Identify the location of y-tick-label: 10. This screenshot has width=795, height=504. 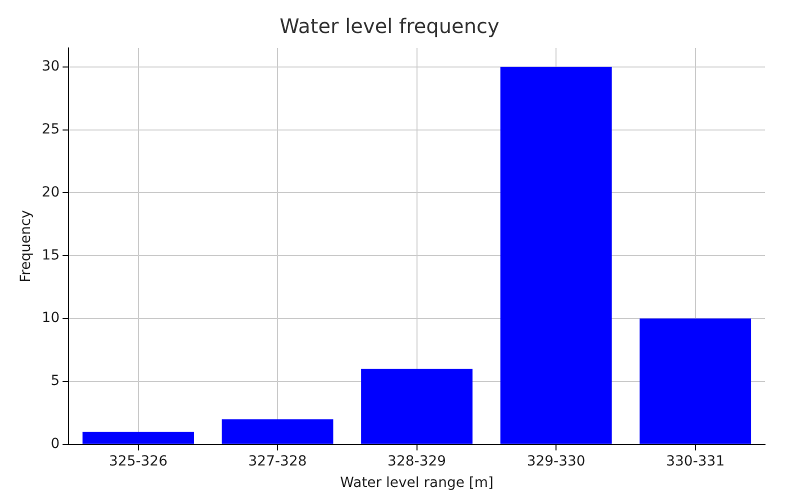
(51, 318).